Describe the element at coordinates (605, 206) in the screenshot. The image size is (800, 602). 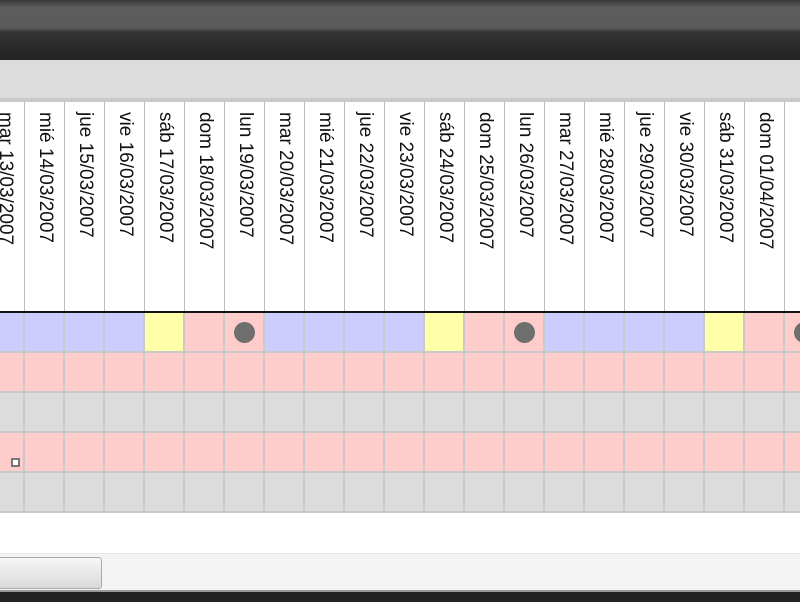
I see `day-header: mié 28/03/2007` at that location.